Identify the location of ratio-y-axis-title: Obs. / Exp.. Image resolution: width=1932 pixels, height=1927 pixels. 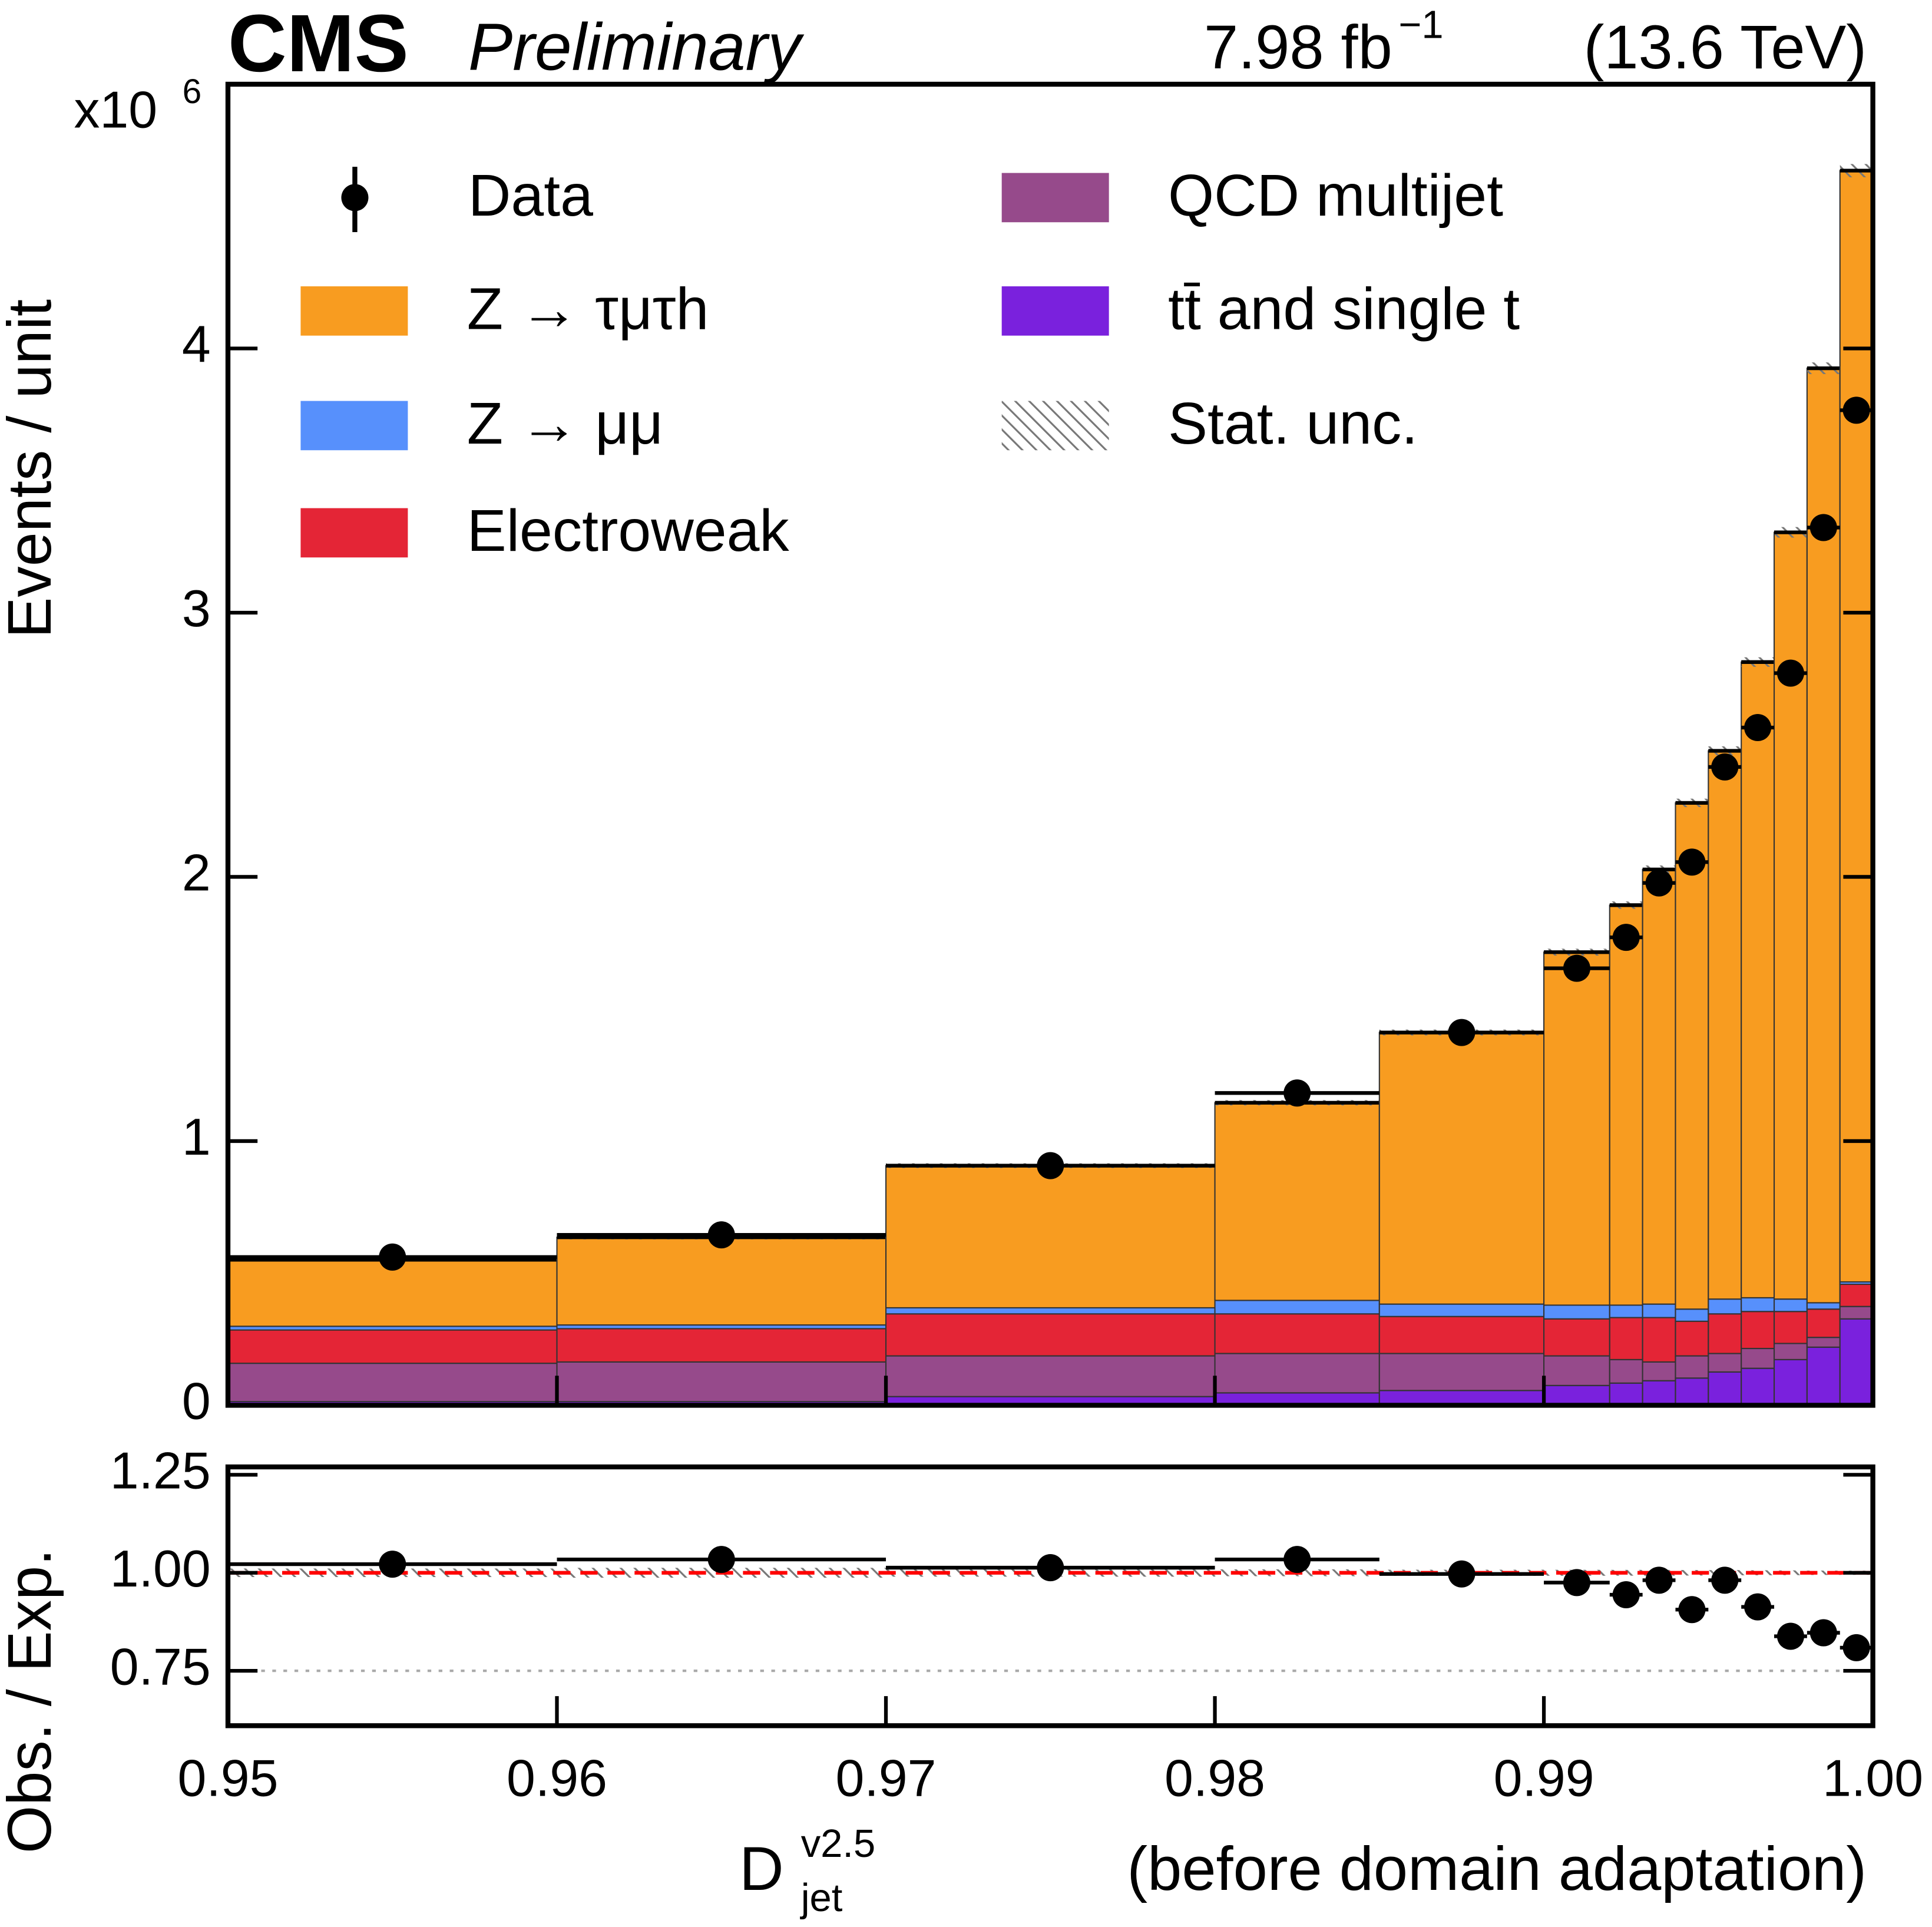
(32, 1701).